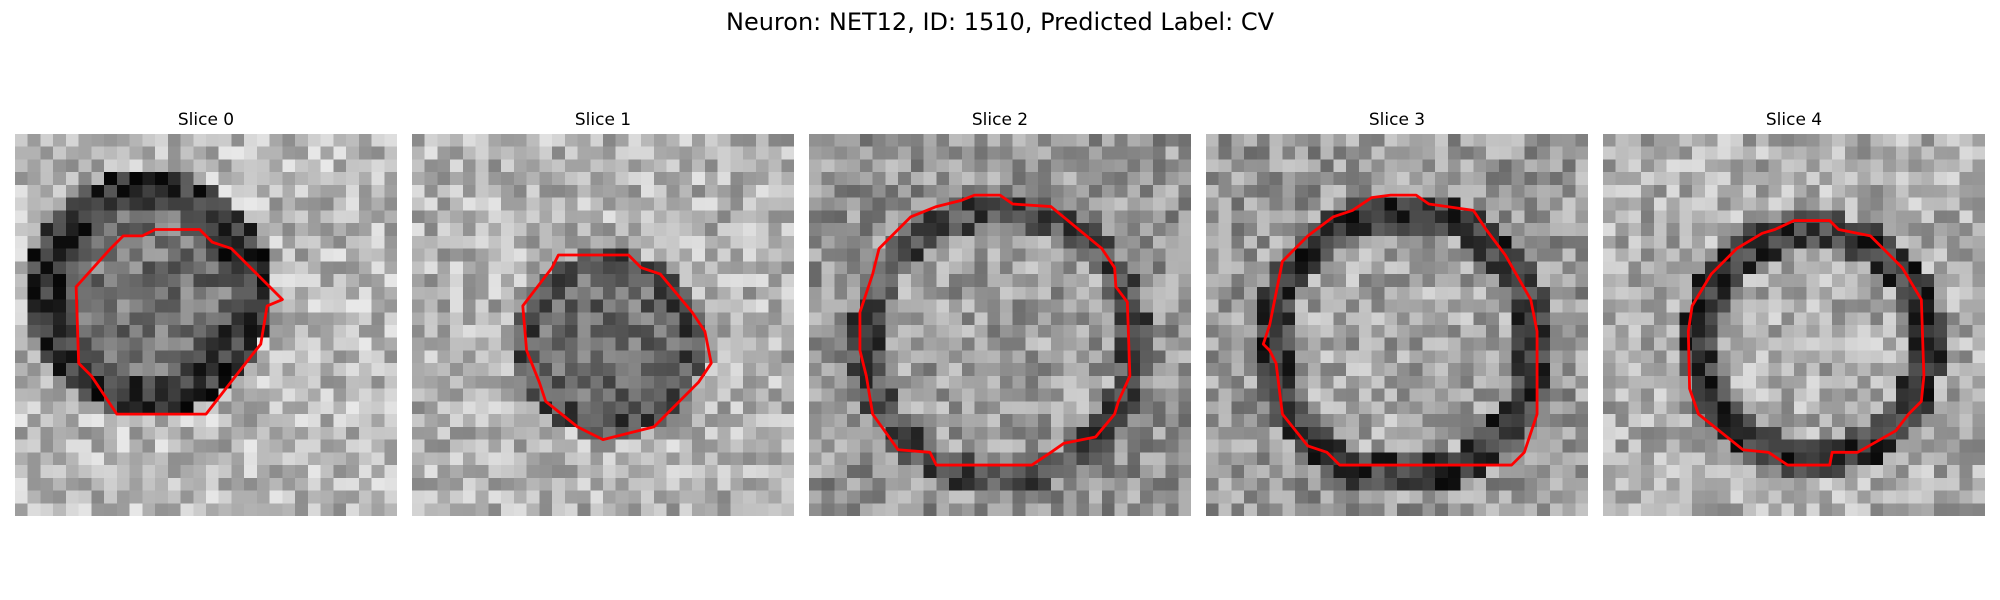 This screenshot has width=2000, height=600. I want to click on slice-panel-1: Slice 1, so click(603, 312).